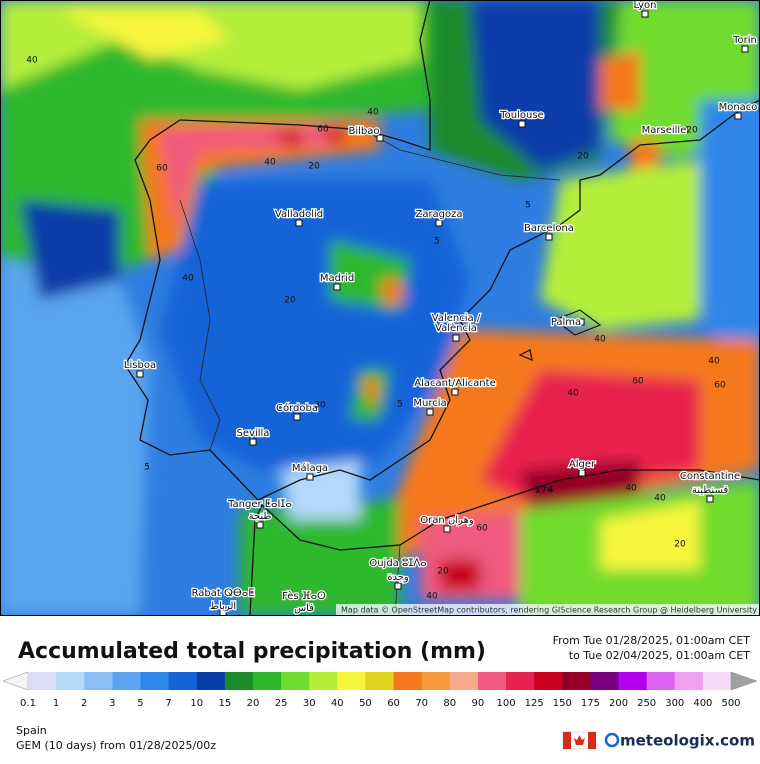 The width and height of the screenshot is (760, 764). What do you see at coordinates (84, 703) in the screenshot?
I see `legend-tick-label: 2` at bounding box center [84, 703].